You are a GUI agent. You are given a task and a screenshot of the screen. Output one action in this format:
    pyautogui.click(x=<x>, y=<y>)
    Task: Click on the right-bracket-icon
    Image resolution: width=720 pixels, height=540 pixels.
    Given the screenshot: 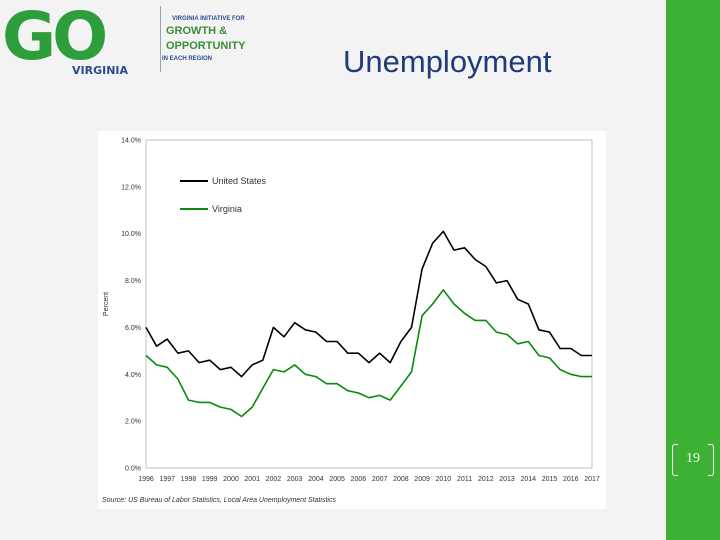 What is the action you would take?
    pyautogui.click(x=711, y=460)
    